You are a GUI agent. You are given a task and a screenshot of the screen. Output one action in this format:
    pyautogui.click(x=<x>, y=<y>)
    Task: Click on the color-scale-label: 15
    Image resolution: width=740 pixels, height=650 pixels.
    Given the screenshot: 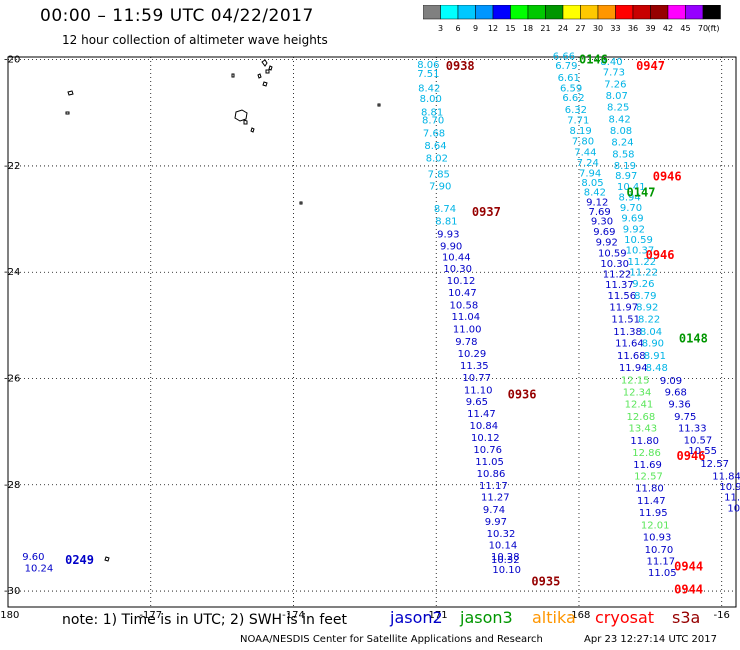 What is the action you would take?
    pyautogui.click(x=510, y=28)
    